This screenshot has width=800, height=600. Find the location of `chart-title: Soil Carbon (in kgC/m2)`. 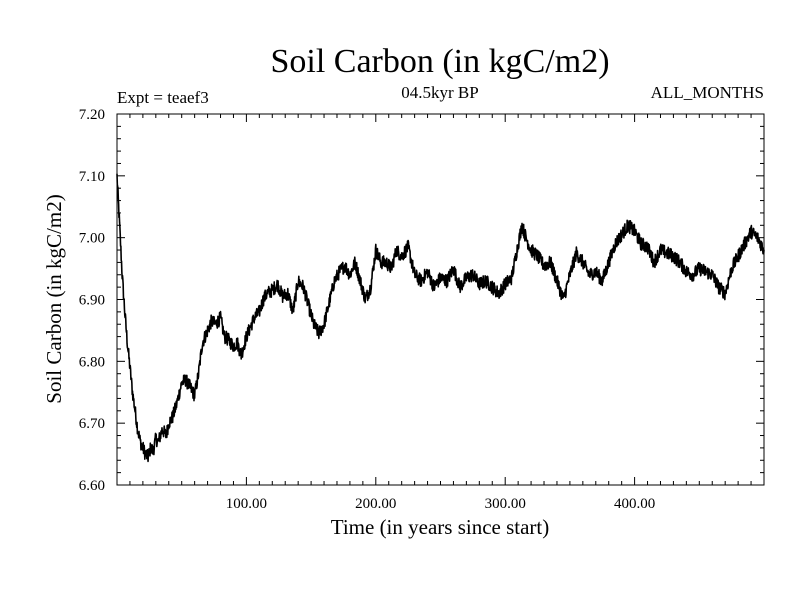

chart-title: Soil Carbon (in kgC/m2) is located at coordinates (439, 61).